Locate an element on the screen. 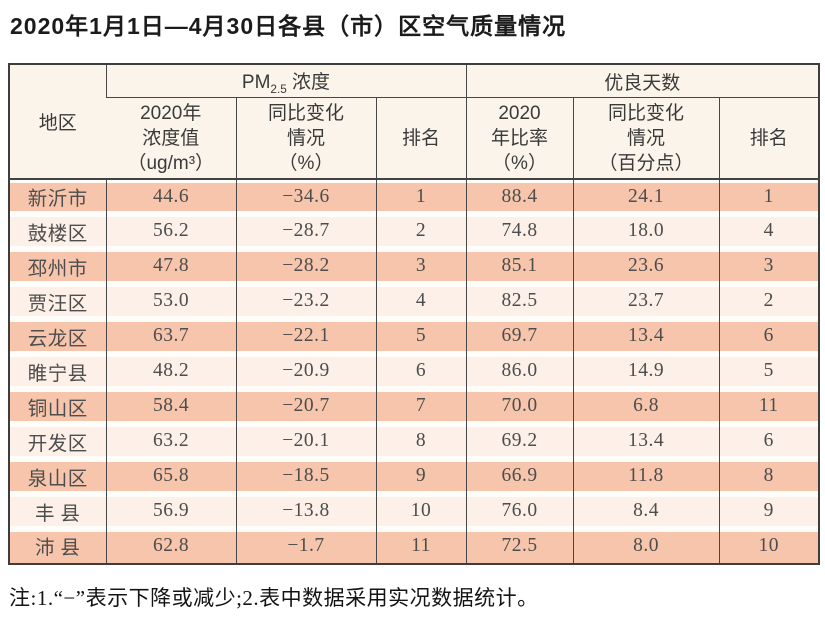 The image size is (825, 620). cell-good-change: 11.8 is located at coordinates (645, 476).